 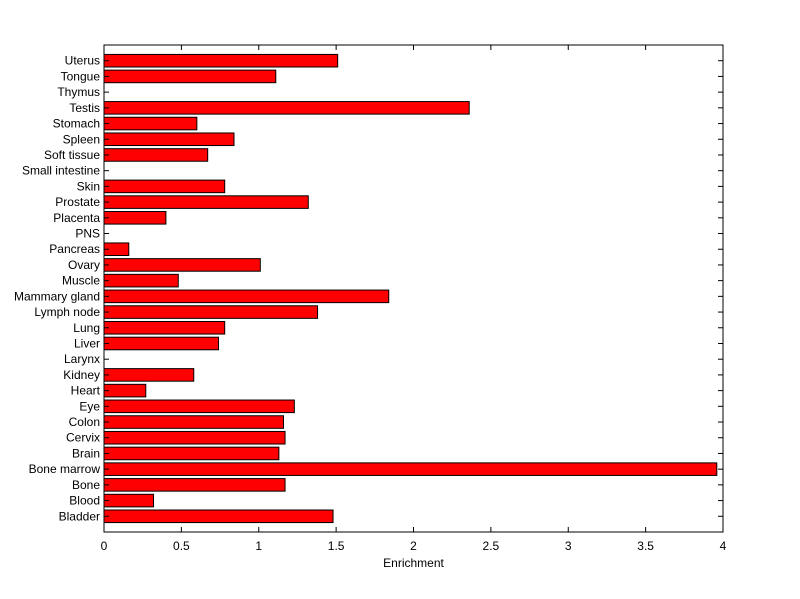 I want to click on category-label: Bladder, so click(x=79, y=516).